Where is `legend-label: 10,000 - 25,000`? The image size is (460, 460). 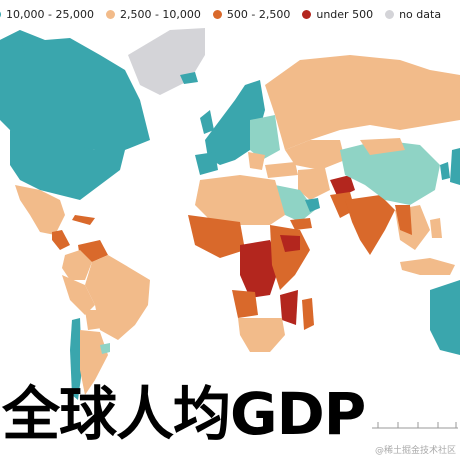
legend-label: 10,000 - 25,000 is located at coordinates (50, 14).